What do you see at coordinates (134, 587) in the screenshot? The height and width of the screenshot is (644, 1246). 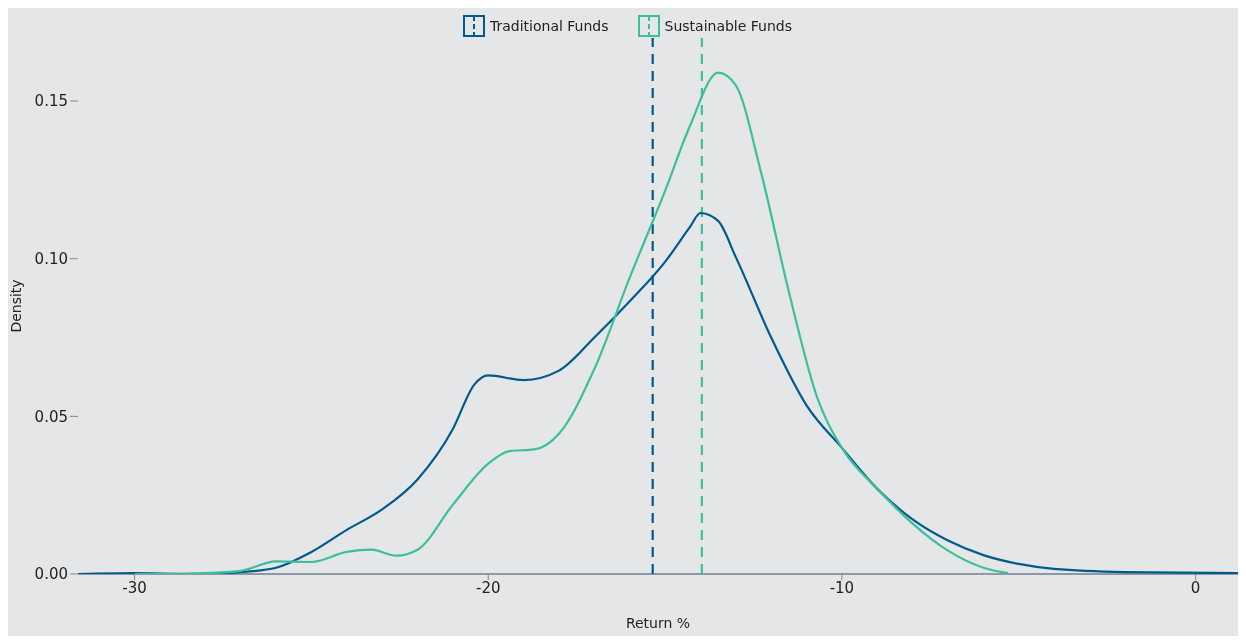 I see `x-tick-label: -30` at bounding box center [134, 587].